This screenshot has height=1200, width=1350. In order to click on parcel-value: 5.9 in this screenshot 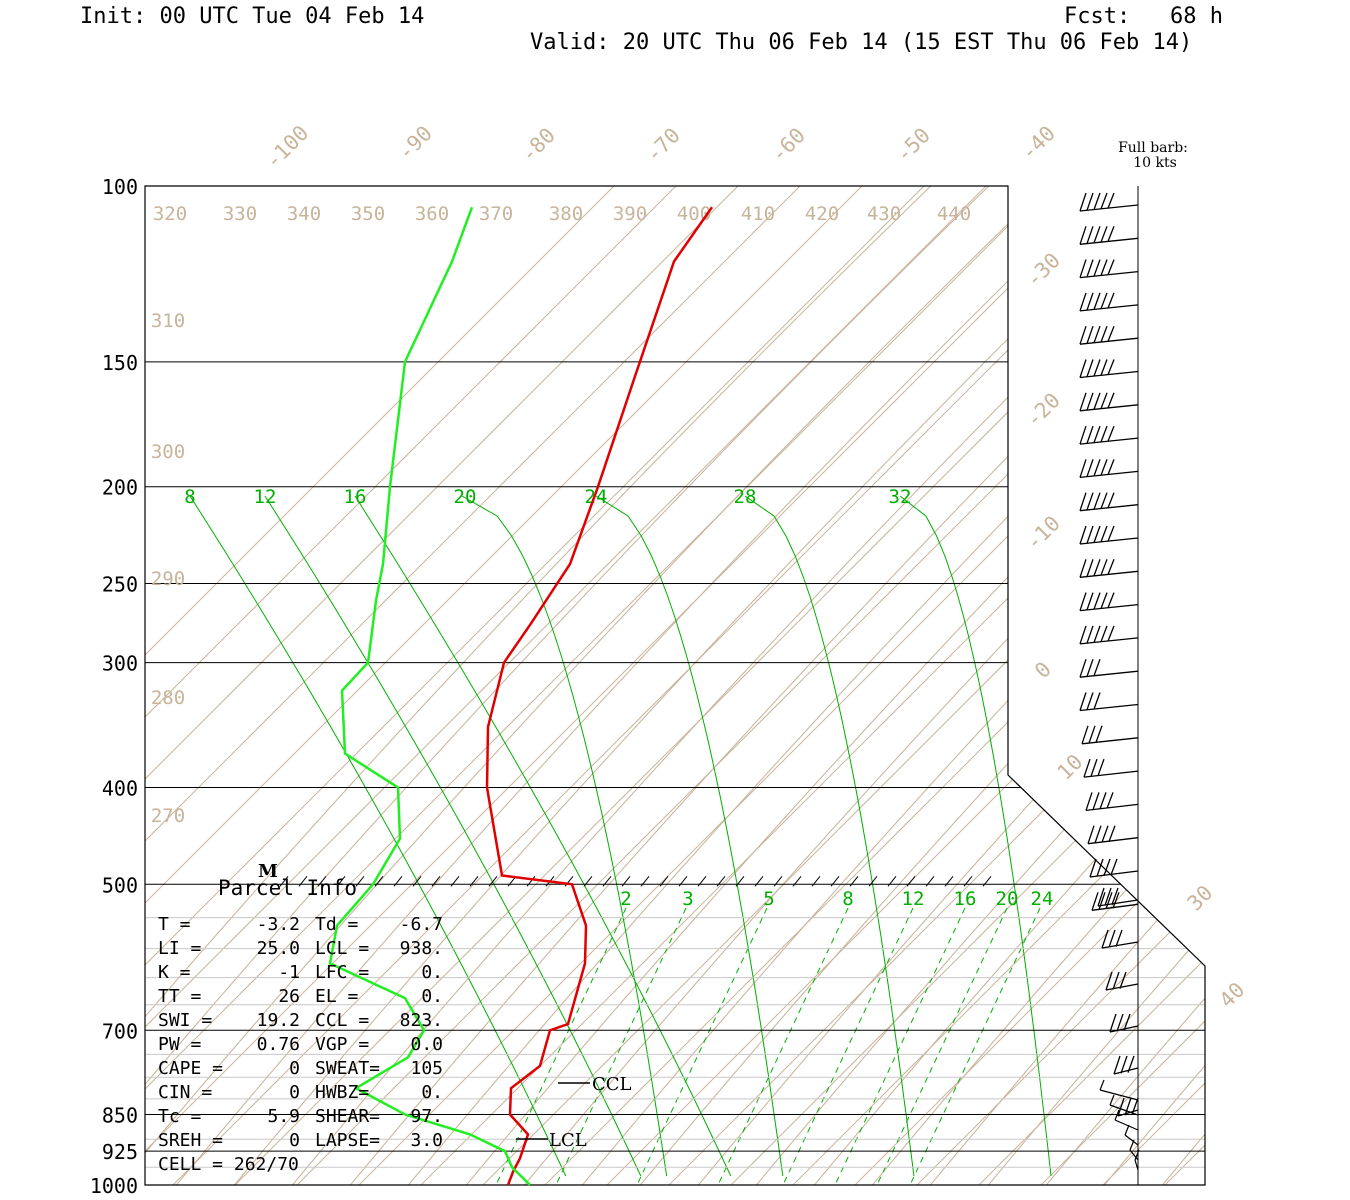, I will do `click(283, 1116)`.